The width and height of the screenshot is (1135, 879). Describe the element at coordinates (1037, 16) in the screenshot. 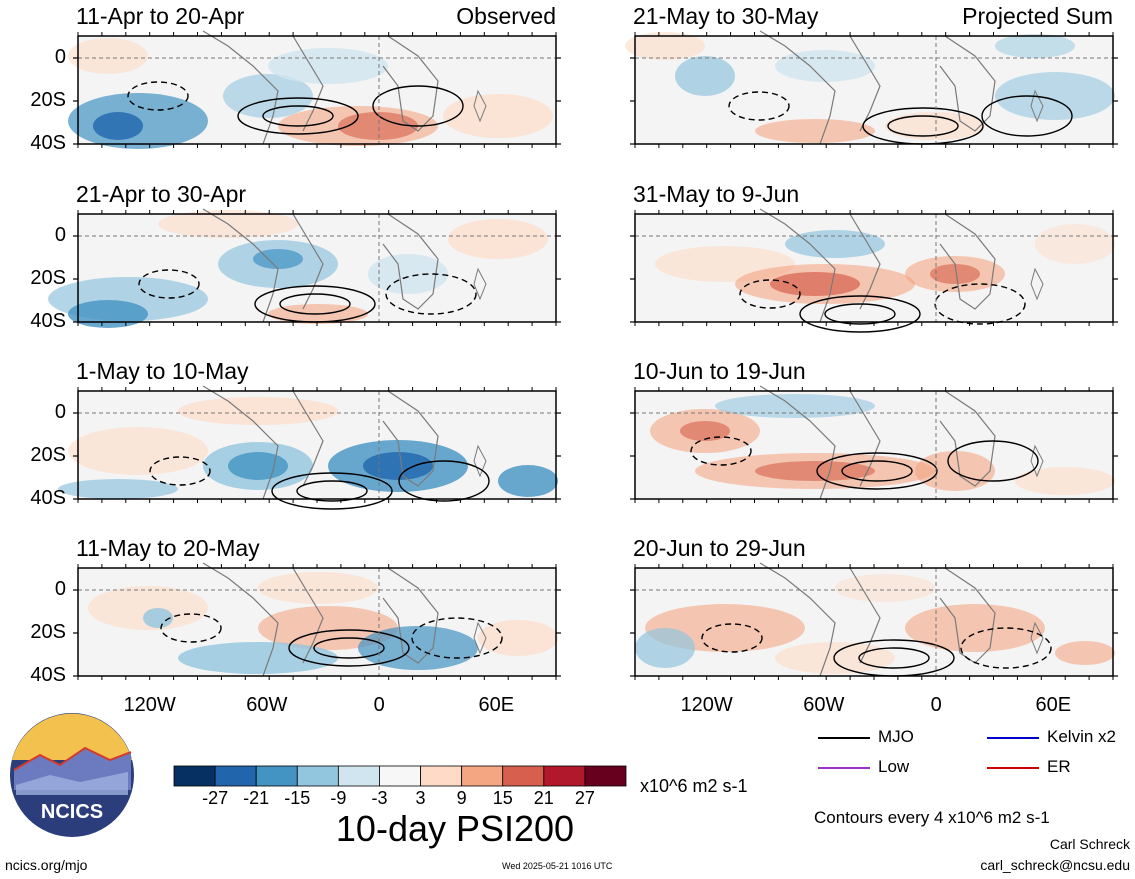

I see `projected-sum-label: Projected Sum` at that location.